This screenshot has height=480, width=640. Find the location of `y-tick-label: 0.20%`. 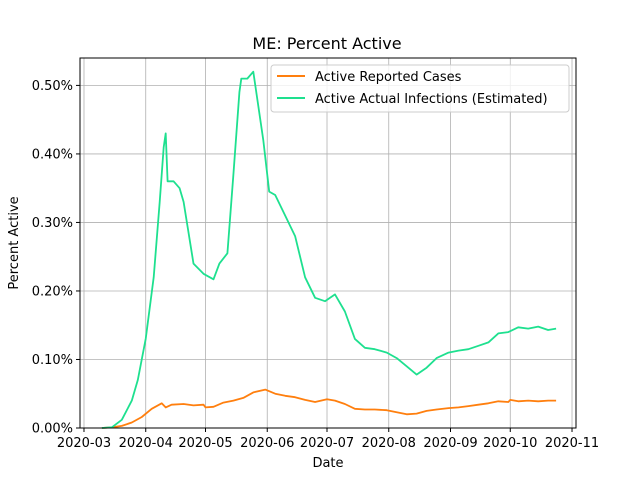

y-tick-label: 0.20% is located at coordinates (52, 291).